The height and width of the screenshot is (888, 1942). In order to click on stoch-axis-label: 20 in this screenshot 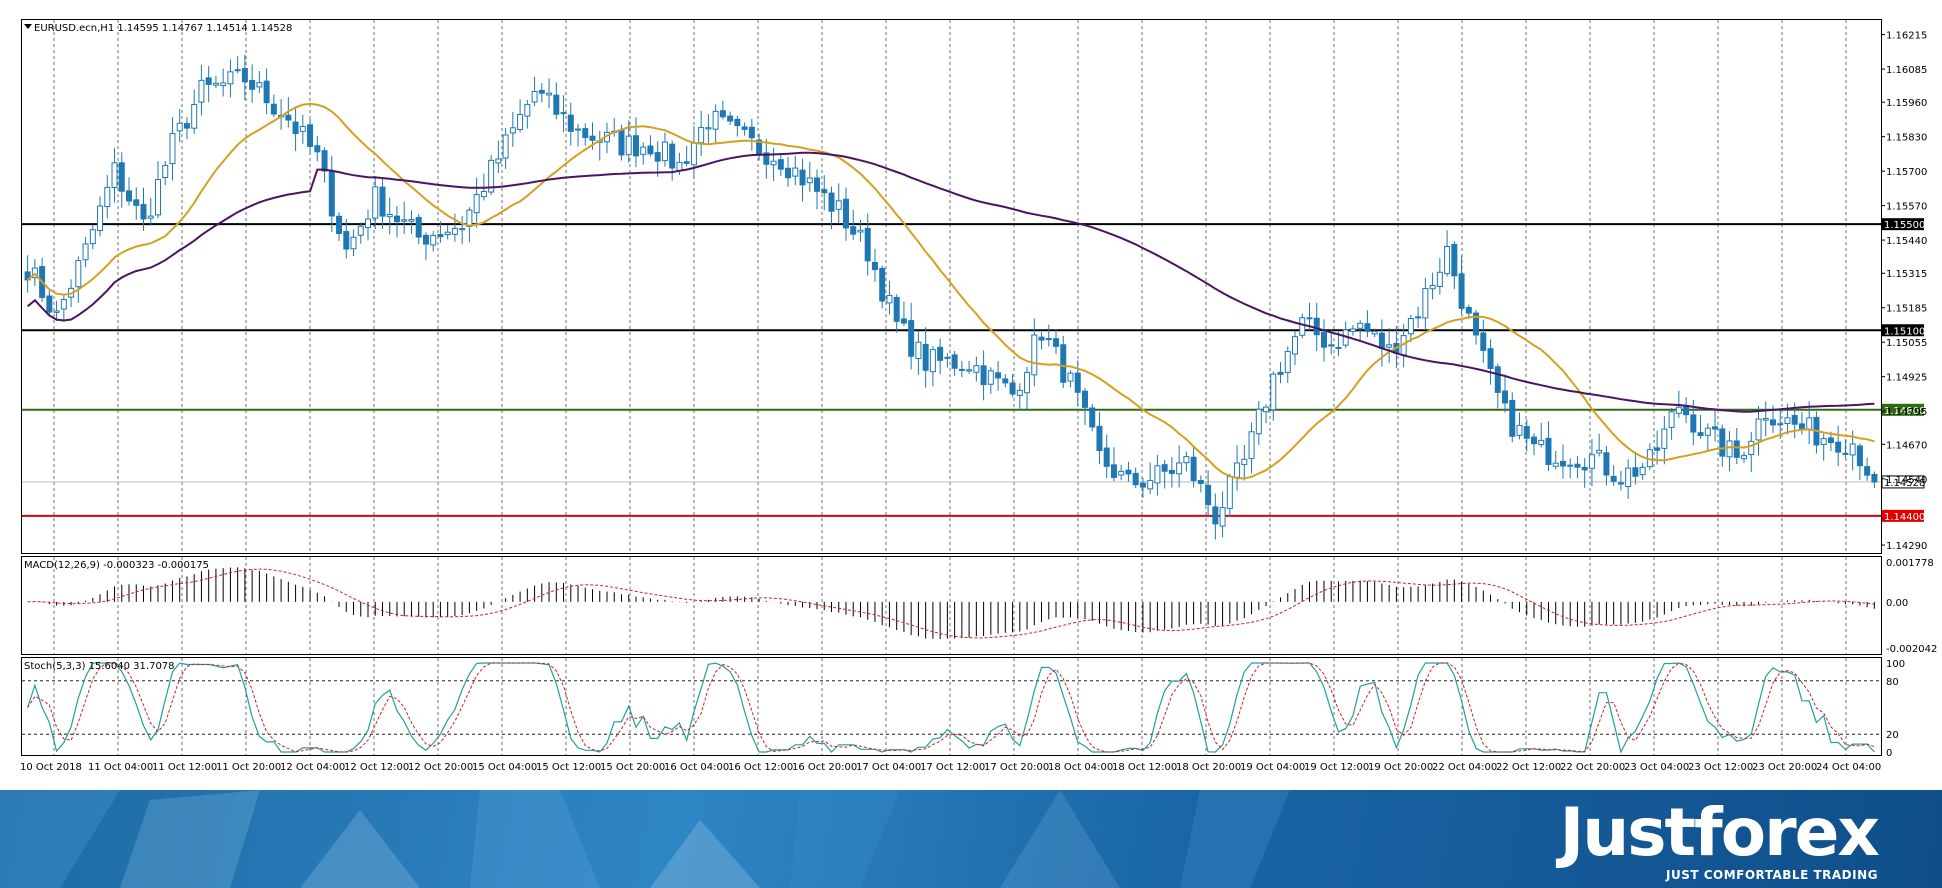, I will do `click(1892, 735)`.